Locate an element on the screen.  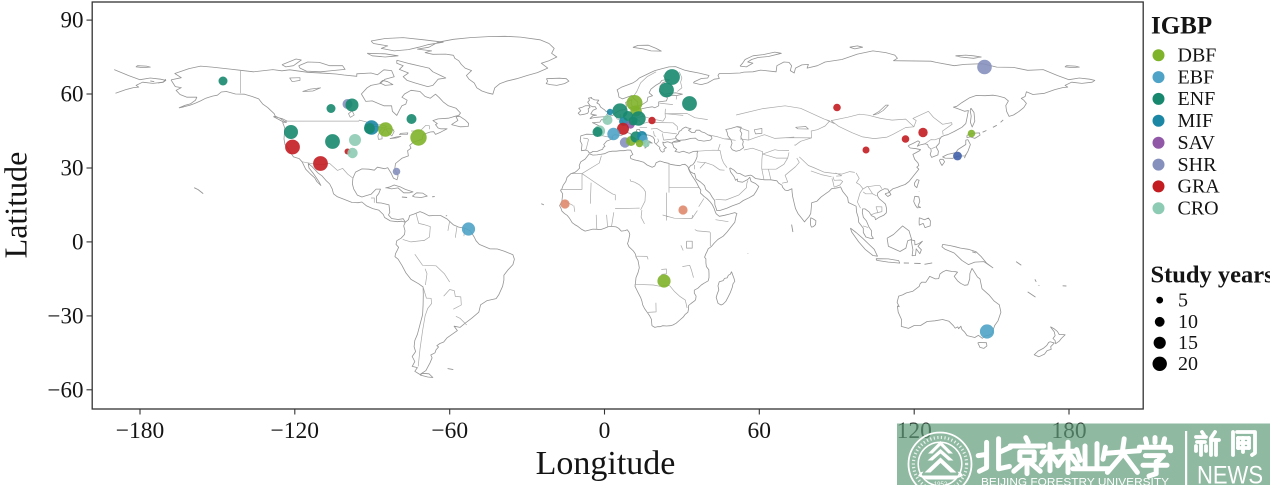
svg-text: GRA is located at coordinates (1199, 187).